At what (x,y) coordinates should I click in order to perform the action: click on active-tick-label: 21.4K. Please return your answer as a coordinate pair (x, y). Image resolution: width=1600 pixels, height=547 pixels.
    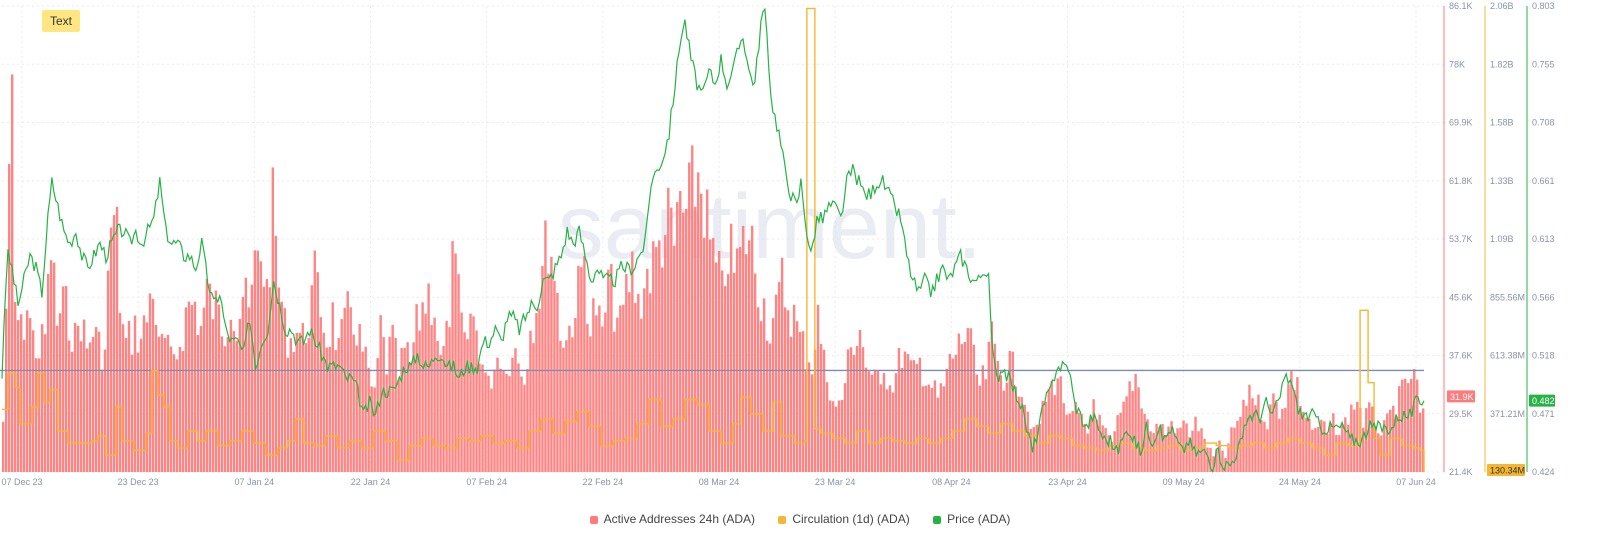
    Looking at the image, I should click on (1461, 472).